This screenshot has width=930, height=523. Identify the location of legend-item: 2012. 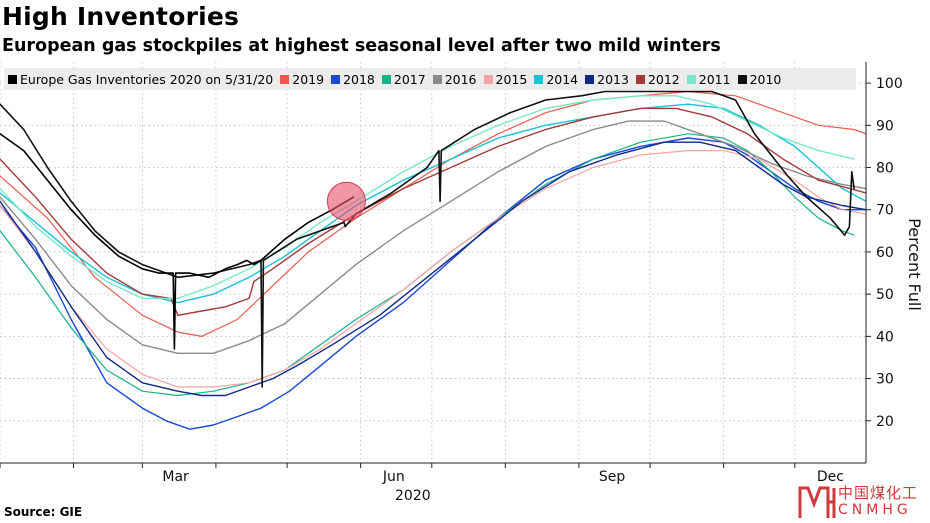
(657, 79).